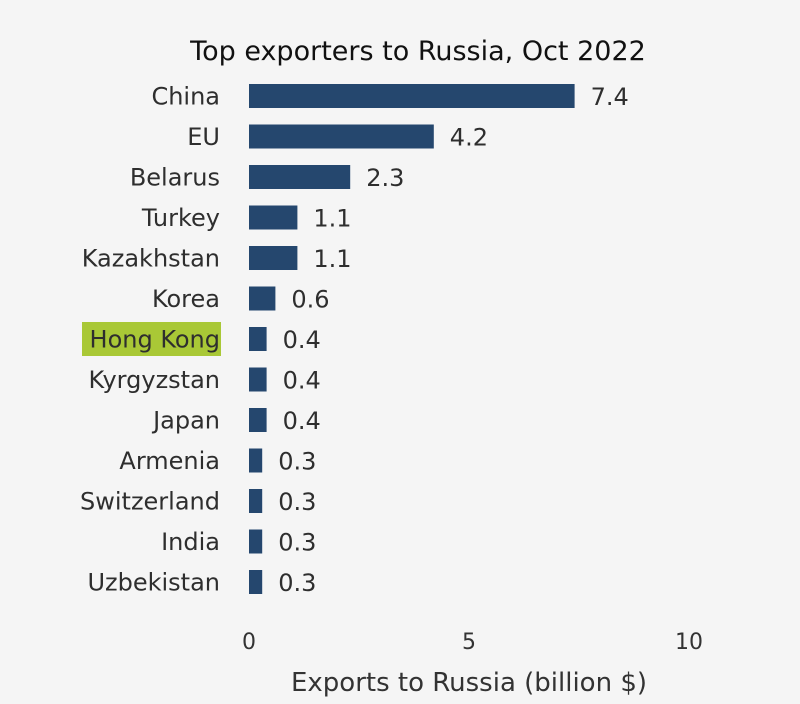 This screenshot has width=800, height=704. What do you see at coordinates (689, 642) in the screenshot?
I see `x-tick-label-10: 10` at bounding box center [689, 642].